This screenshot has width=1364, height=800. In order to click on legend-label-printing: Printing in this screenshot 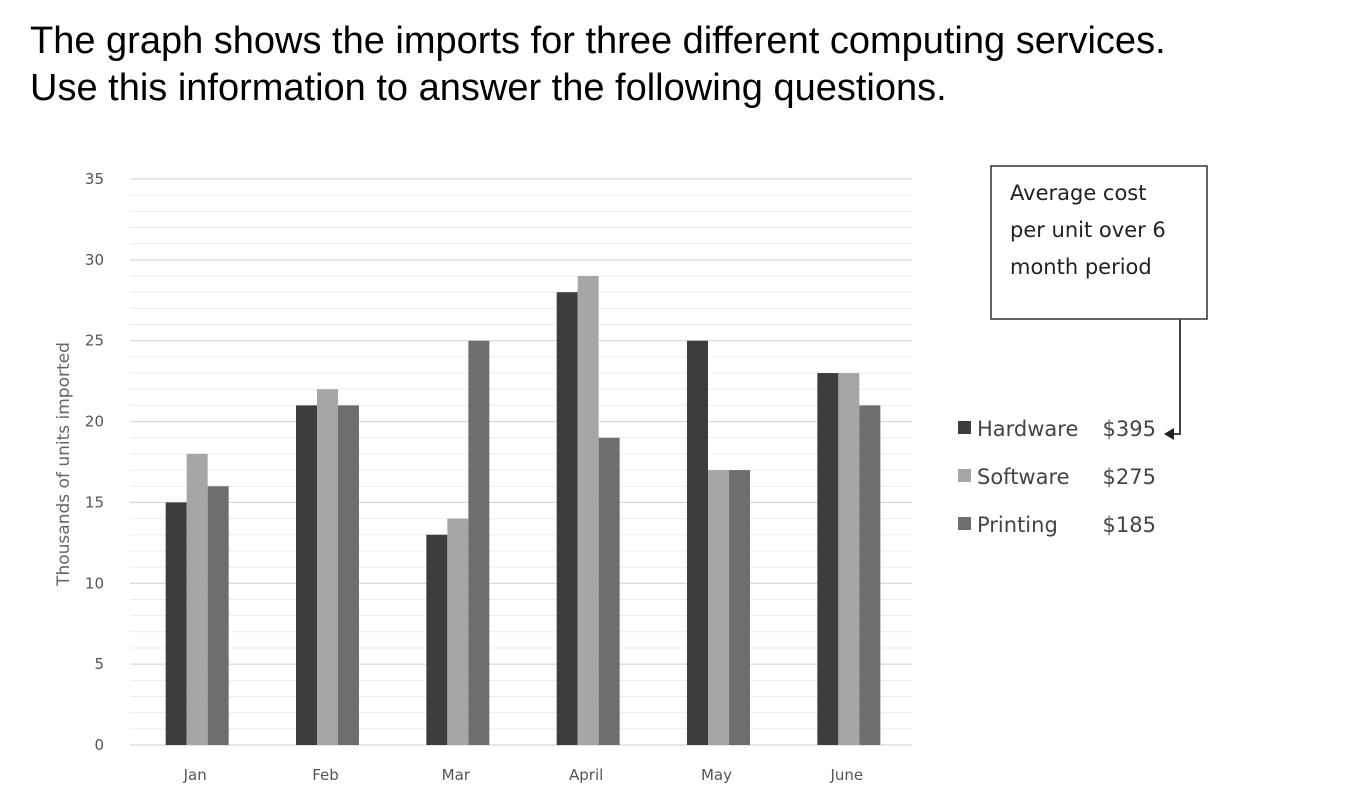, I will do `click(1017, 525)`.